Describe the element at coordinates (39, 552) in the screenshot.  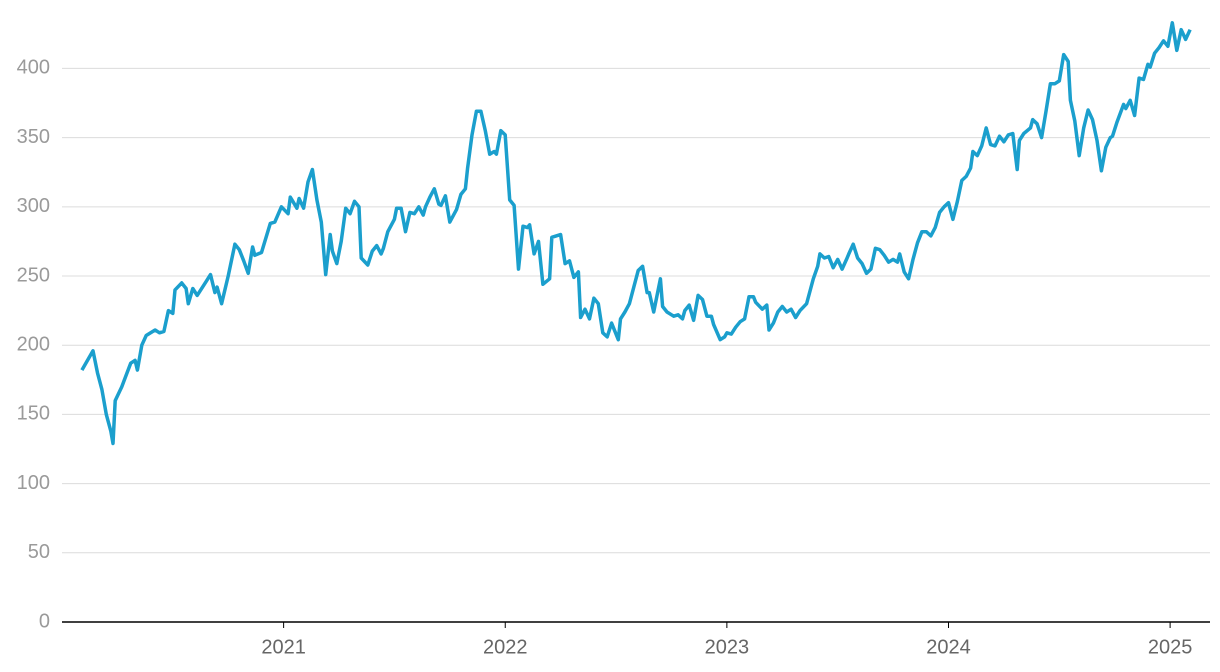
I see `y-tick-label: 50` at that location.